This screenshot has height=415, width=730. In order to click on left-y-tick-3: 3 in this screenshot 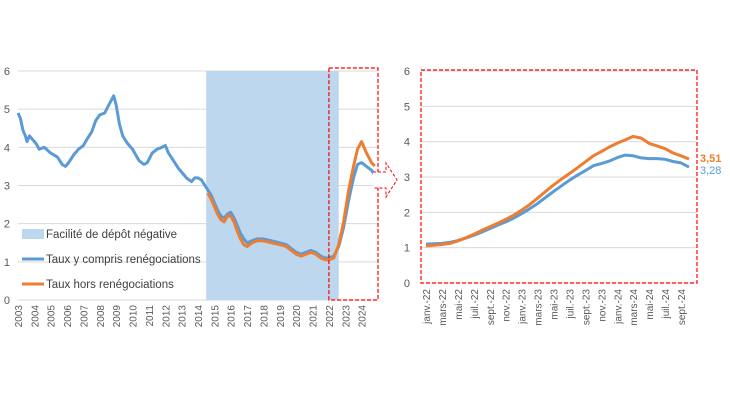, I will do `click(7, 187)`.